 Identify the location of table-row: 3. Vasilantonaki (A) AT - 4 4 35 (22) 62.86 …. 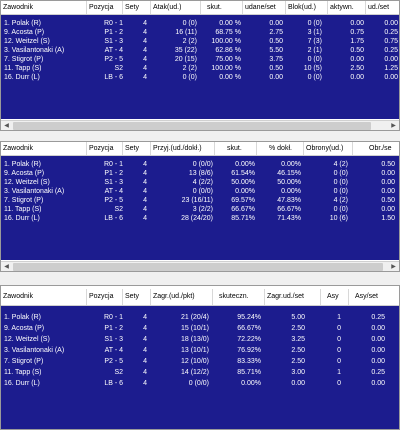
(200, 50).